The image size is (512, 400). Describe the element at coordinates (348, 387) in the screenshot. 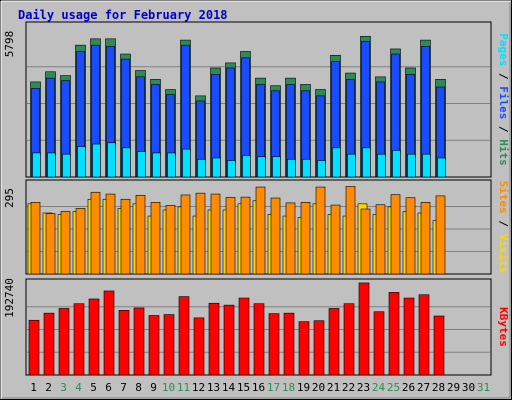

I see `x-tick-label-day-22: 22` at that location.